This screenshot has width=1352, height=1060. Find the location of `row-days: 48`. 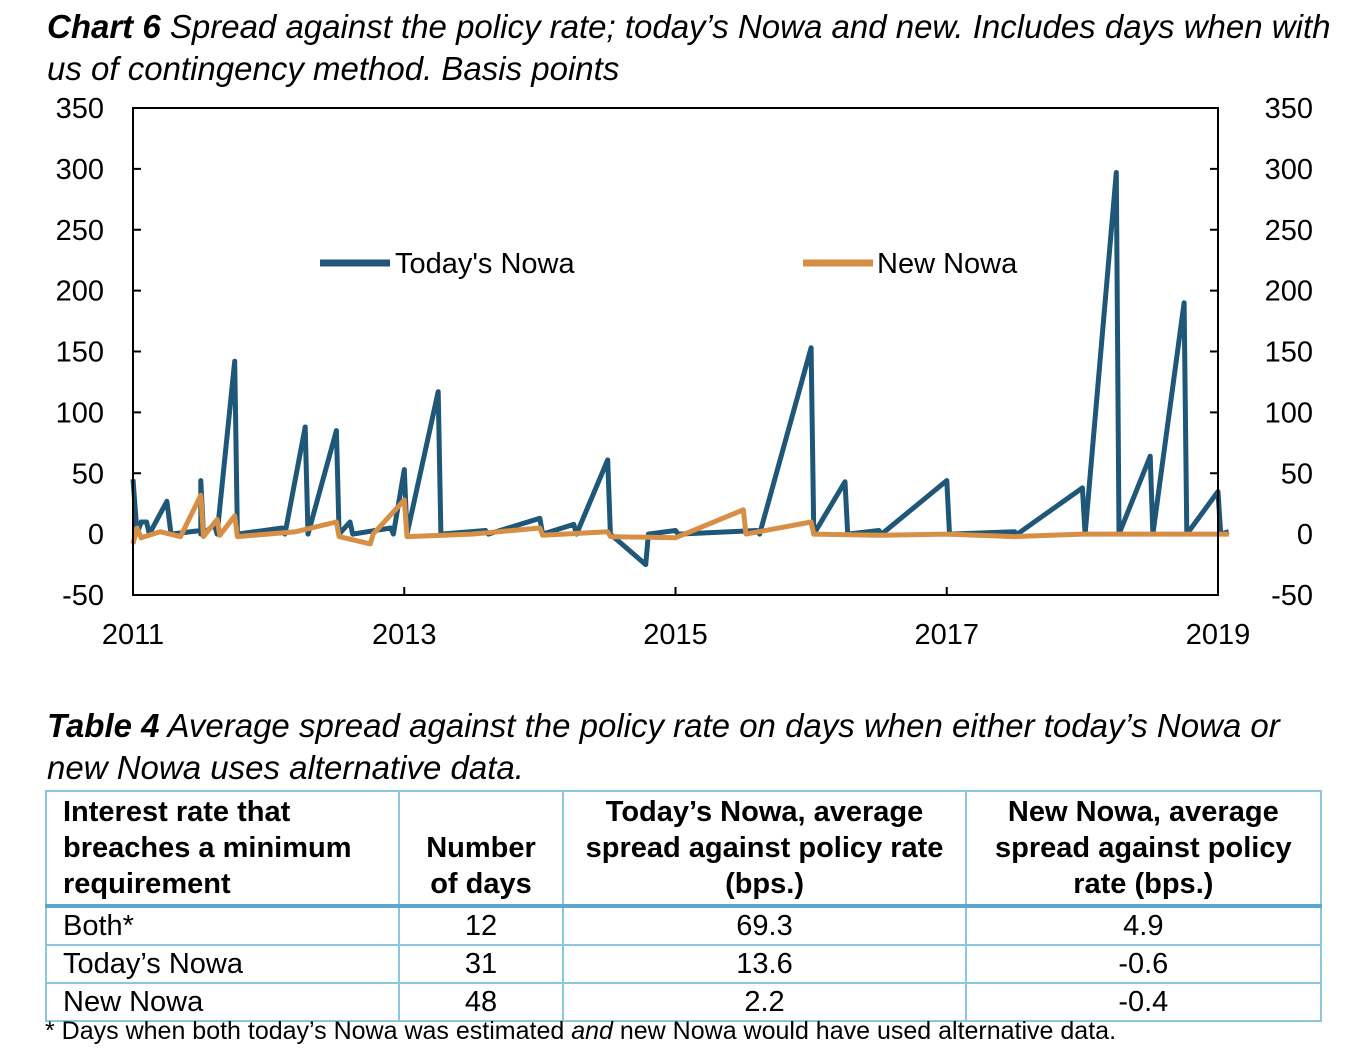

row-days: 48 is located at coordinates (481, 1002).